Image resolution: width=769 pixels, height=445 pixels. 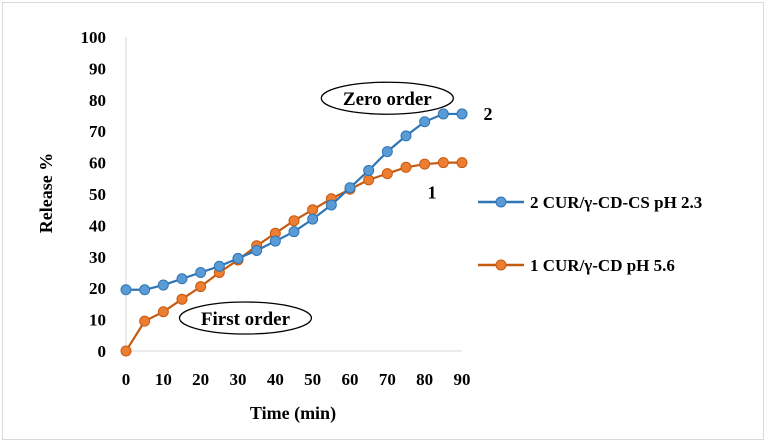 What do you see at coordinates (296, 379) in the screenshot?
I see `x-tick-labels: 0 10 20 30 40 50 60 70 80 90` at bounding box center [296, 379].